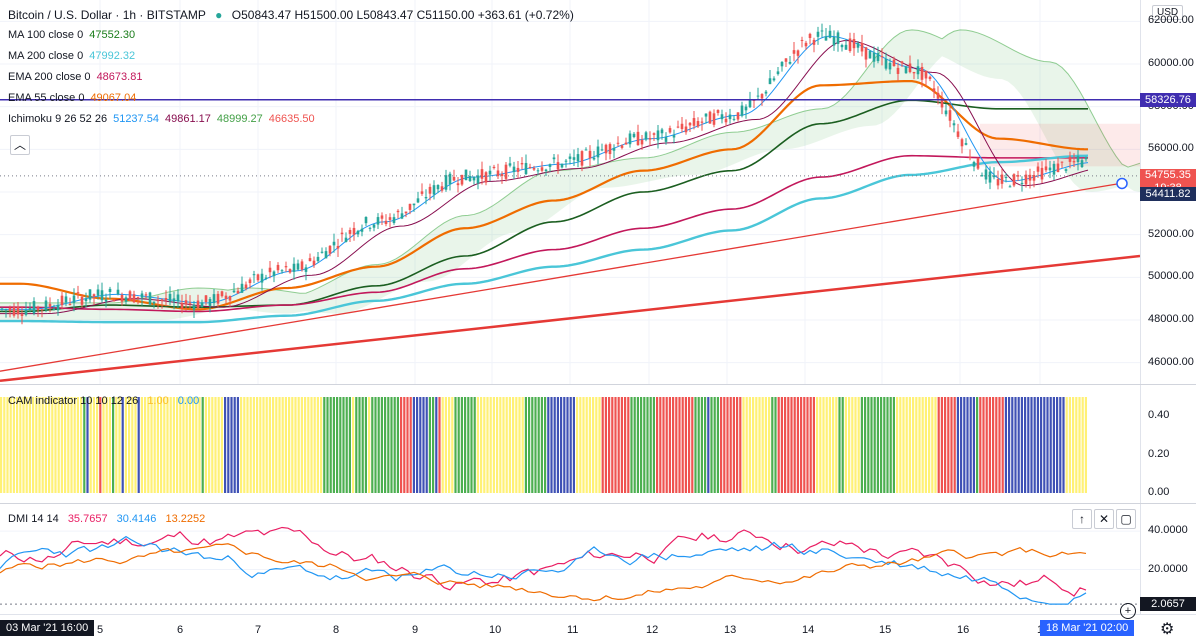 This screenshot has width=1196, height=638. What do you see at coordinates (20, 145) in the screenshot?
I see `collapse-icon: ︿` at bounding box center [20, 145].